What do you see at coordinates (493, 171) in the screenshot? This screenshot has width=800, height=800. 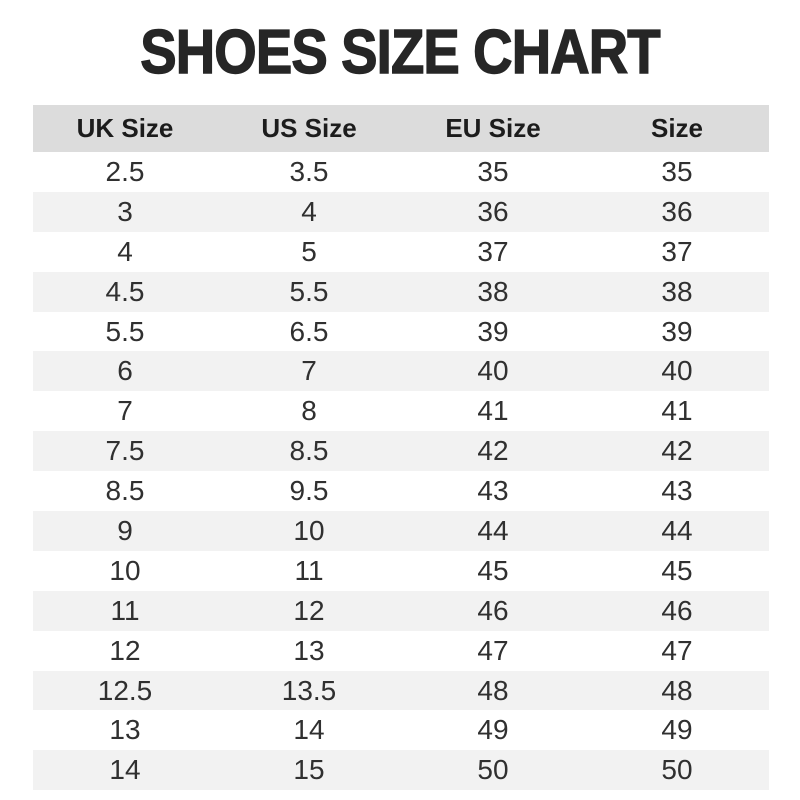 I see `table-cell-eu-size: 35` at bounding box center [493, 171].